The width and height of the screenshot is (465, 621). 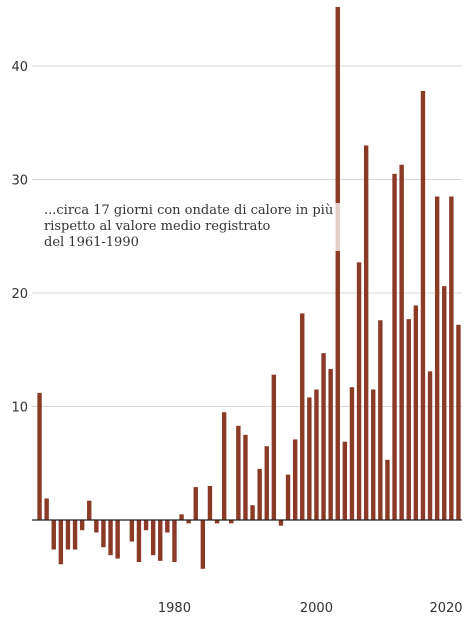 I want to click on bar-2019, so click(x=451, y=358).